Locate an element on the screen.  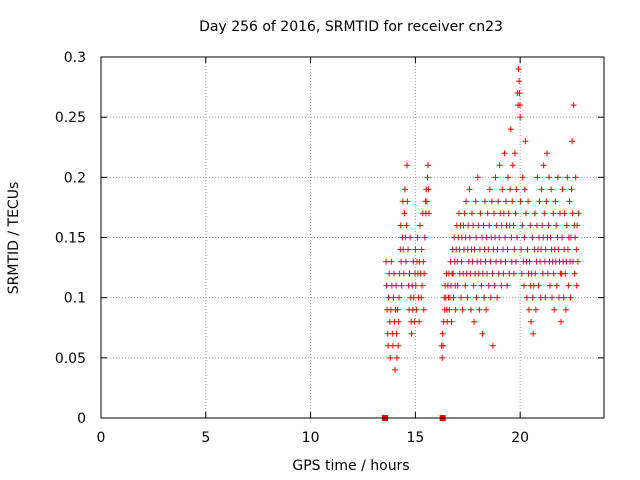
y-tick-label: 0.2 is located at coordinates (75, 178).